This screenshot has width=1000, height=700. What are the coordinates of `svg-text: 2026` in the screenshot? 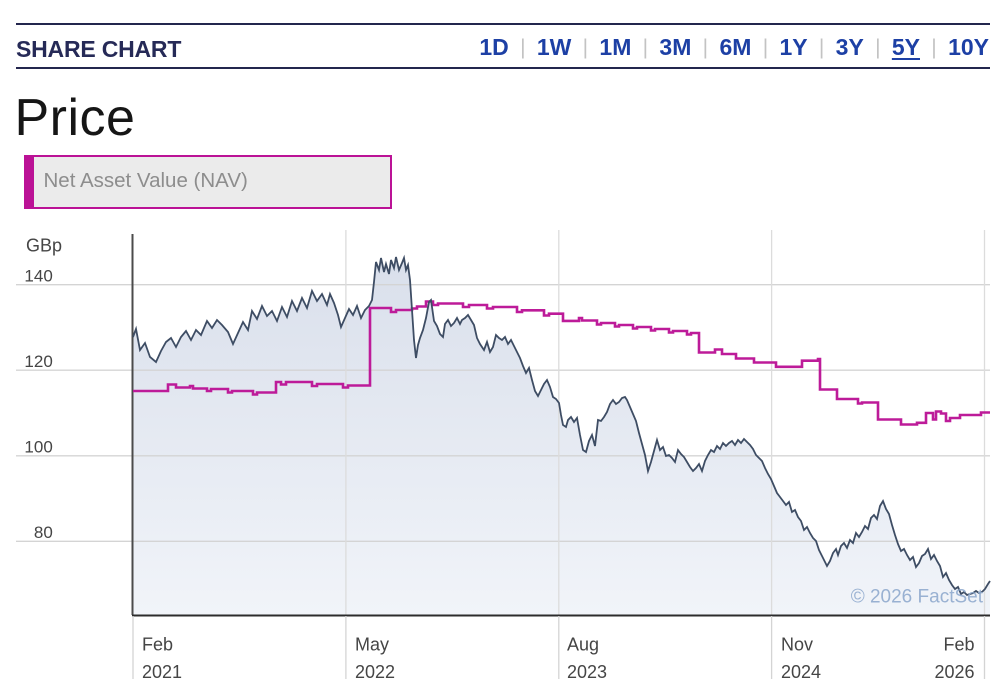 It's located at (954, 672).